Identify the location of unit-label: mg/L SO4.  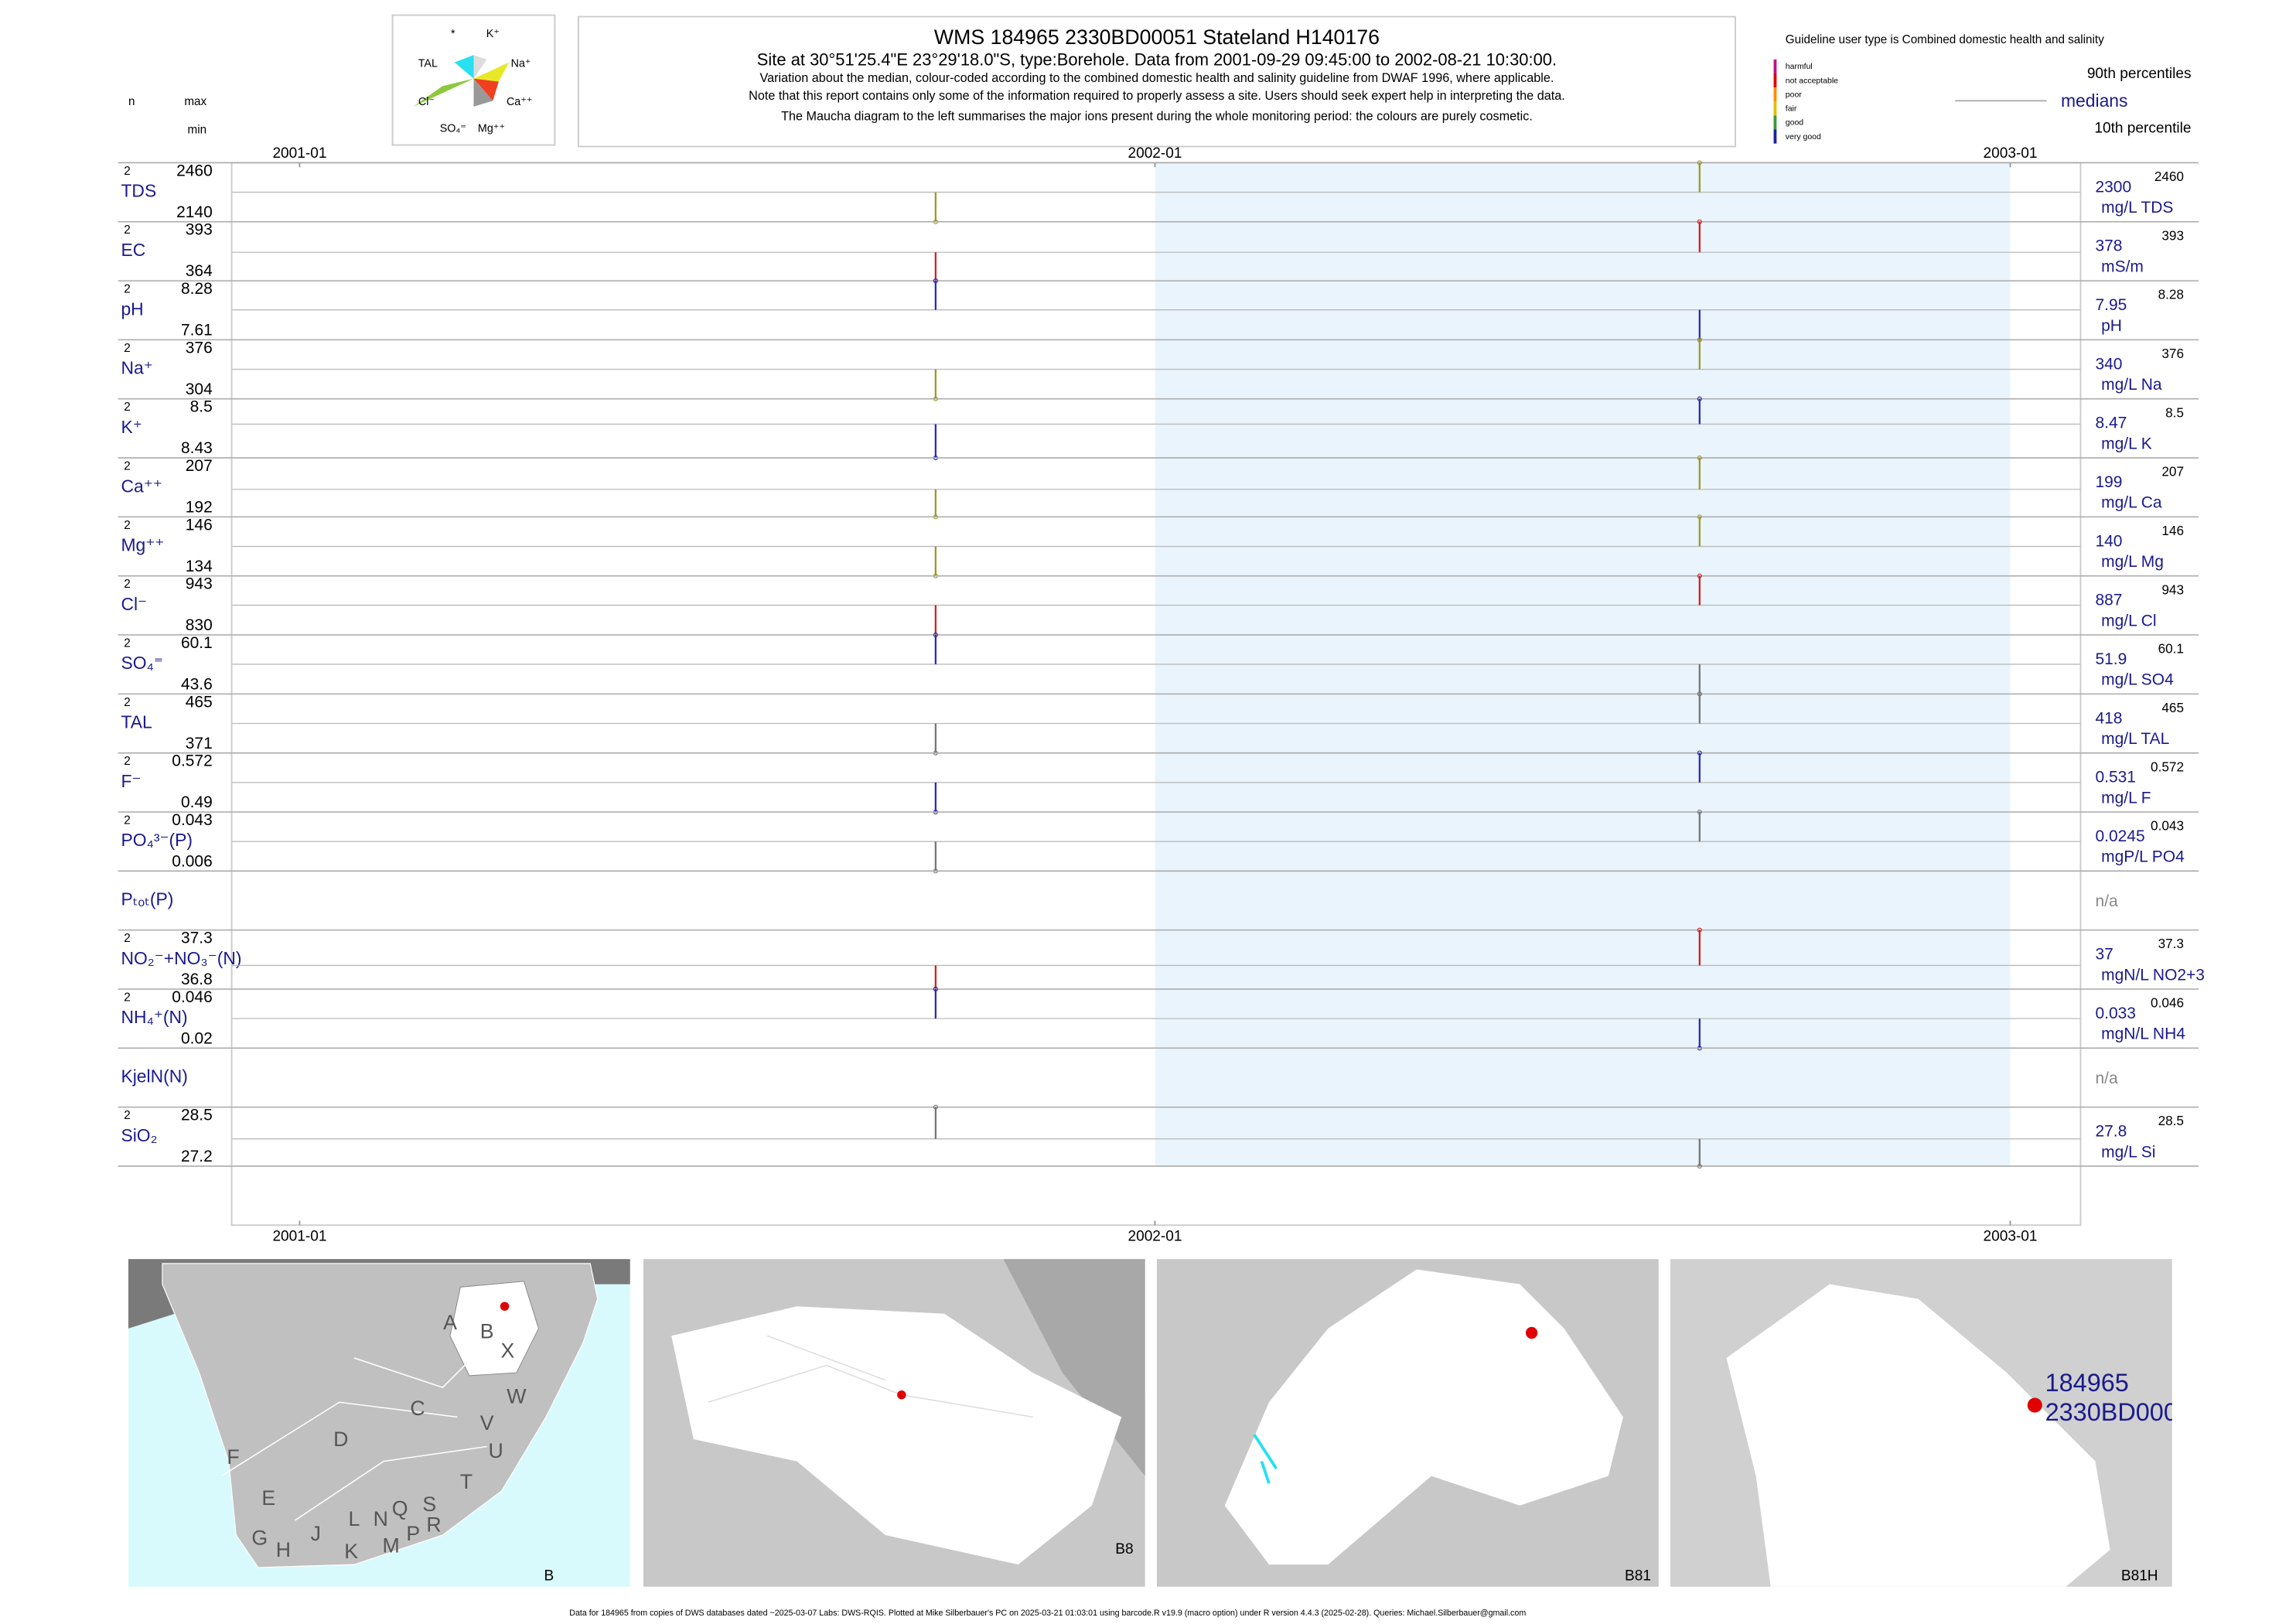
(2137, 680).